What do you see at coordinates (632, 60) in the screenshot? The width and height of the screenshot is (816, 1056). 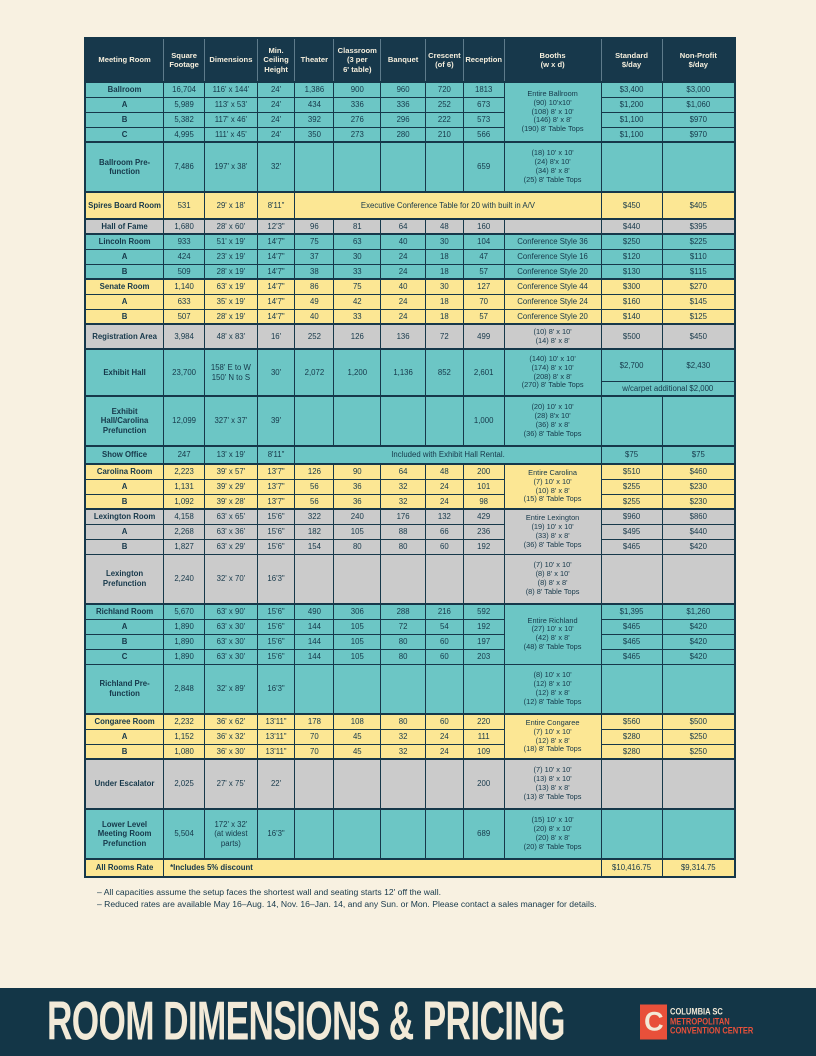 I see `column-header: Standard $/day` at bounding box center [632, 60].